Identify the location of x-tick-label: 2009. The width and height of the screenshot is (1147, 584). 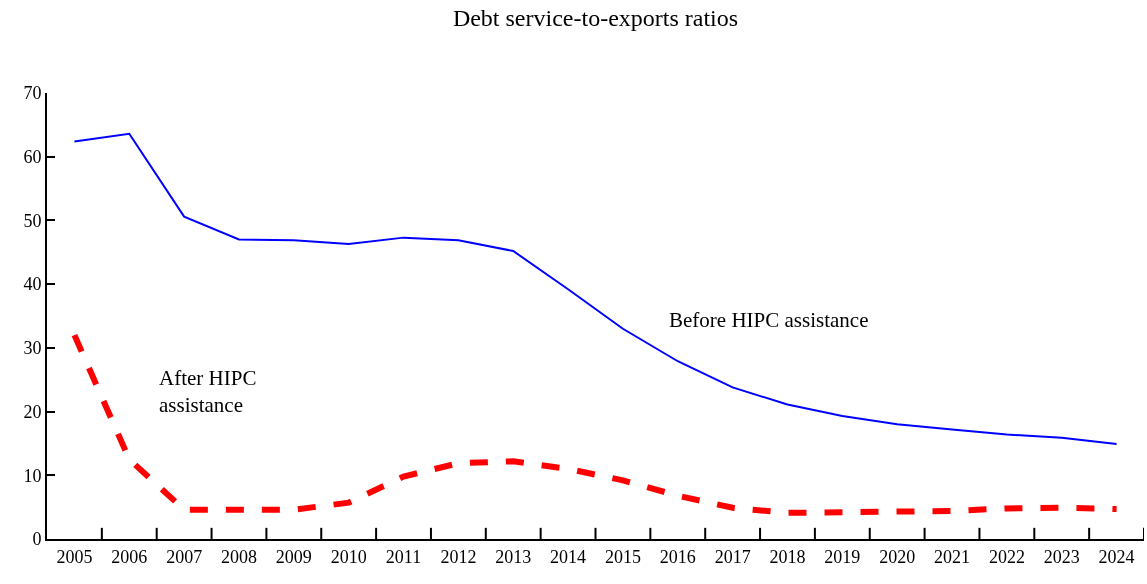
(293, 556).